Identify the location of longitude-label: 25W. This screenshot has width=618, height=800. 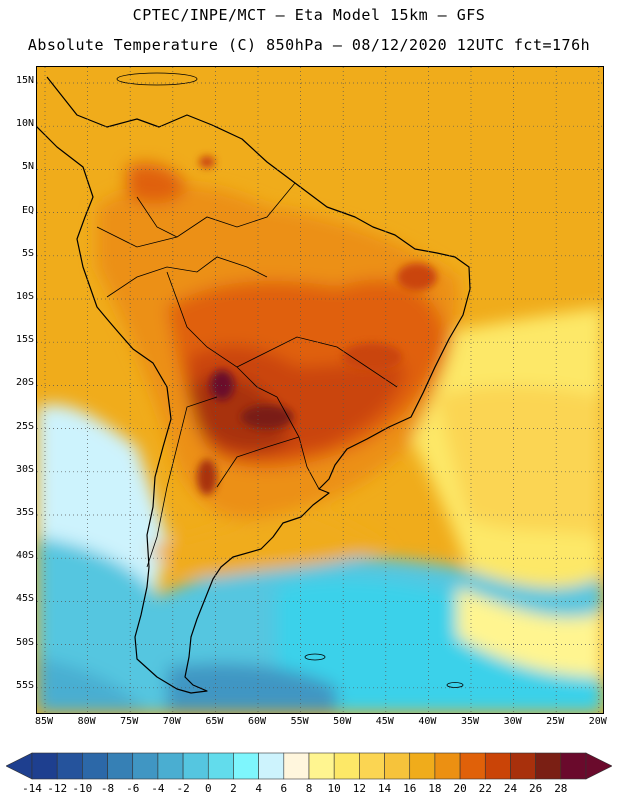
(555, 721).